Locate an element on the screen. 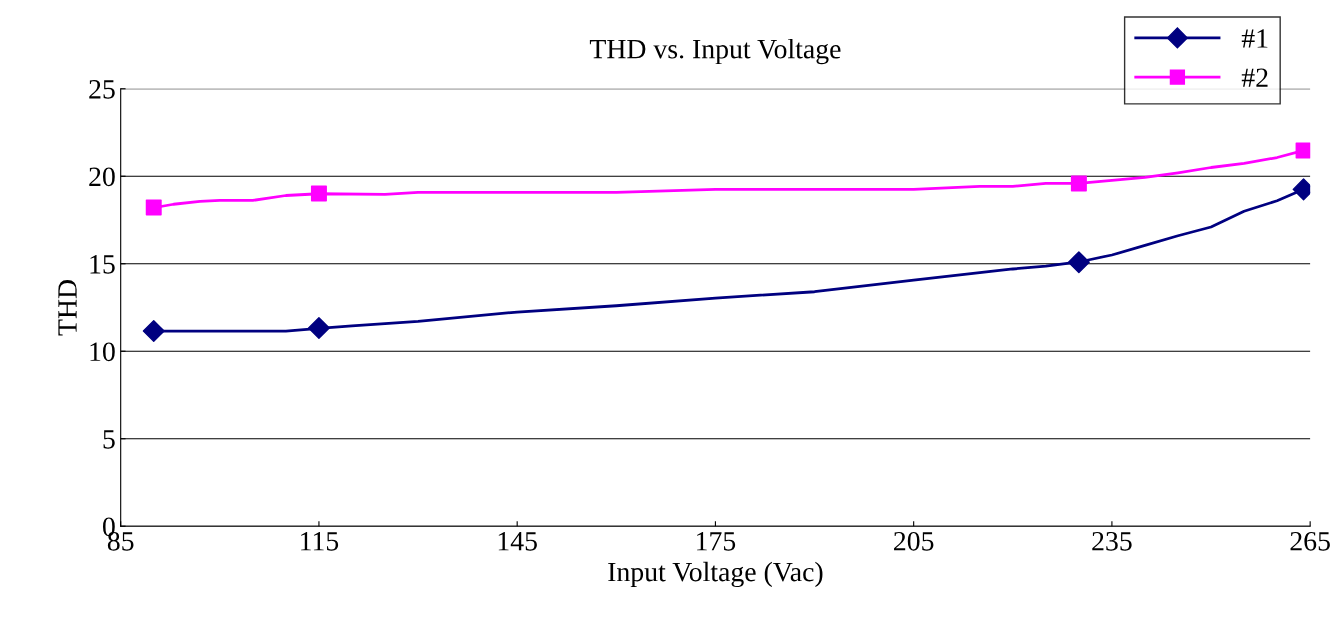  chart-title: THD vs. Input Voltage is located at coordinates (715, 51).